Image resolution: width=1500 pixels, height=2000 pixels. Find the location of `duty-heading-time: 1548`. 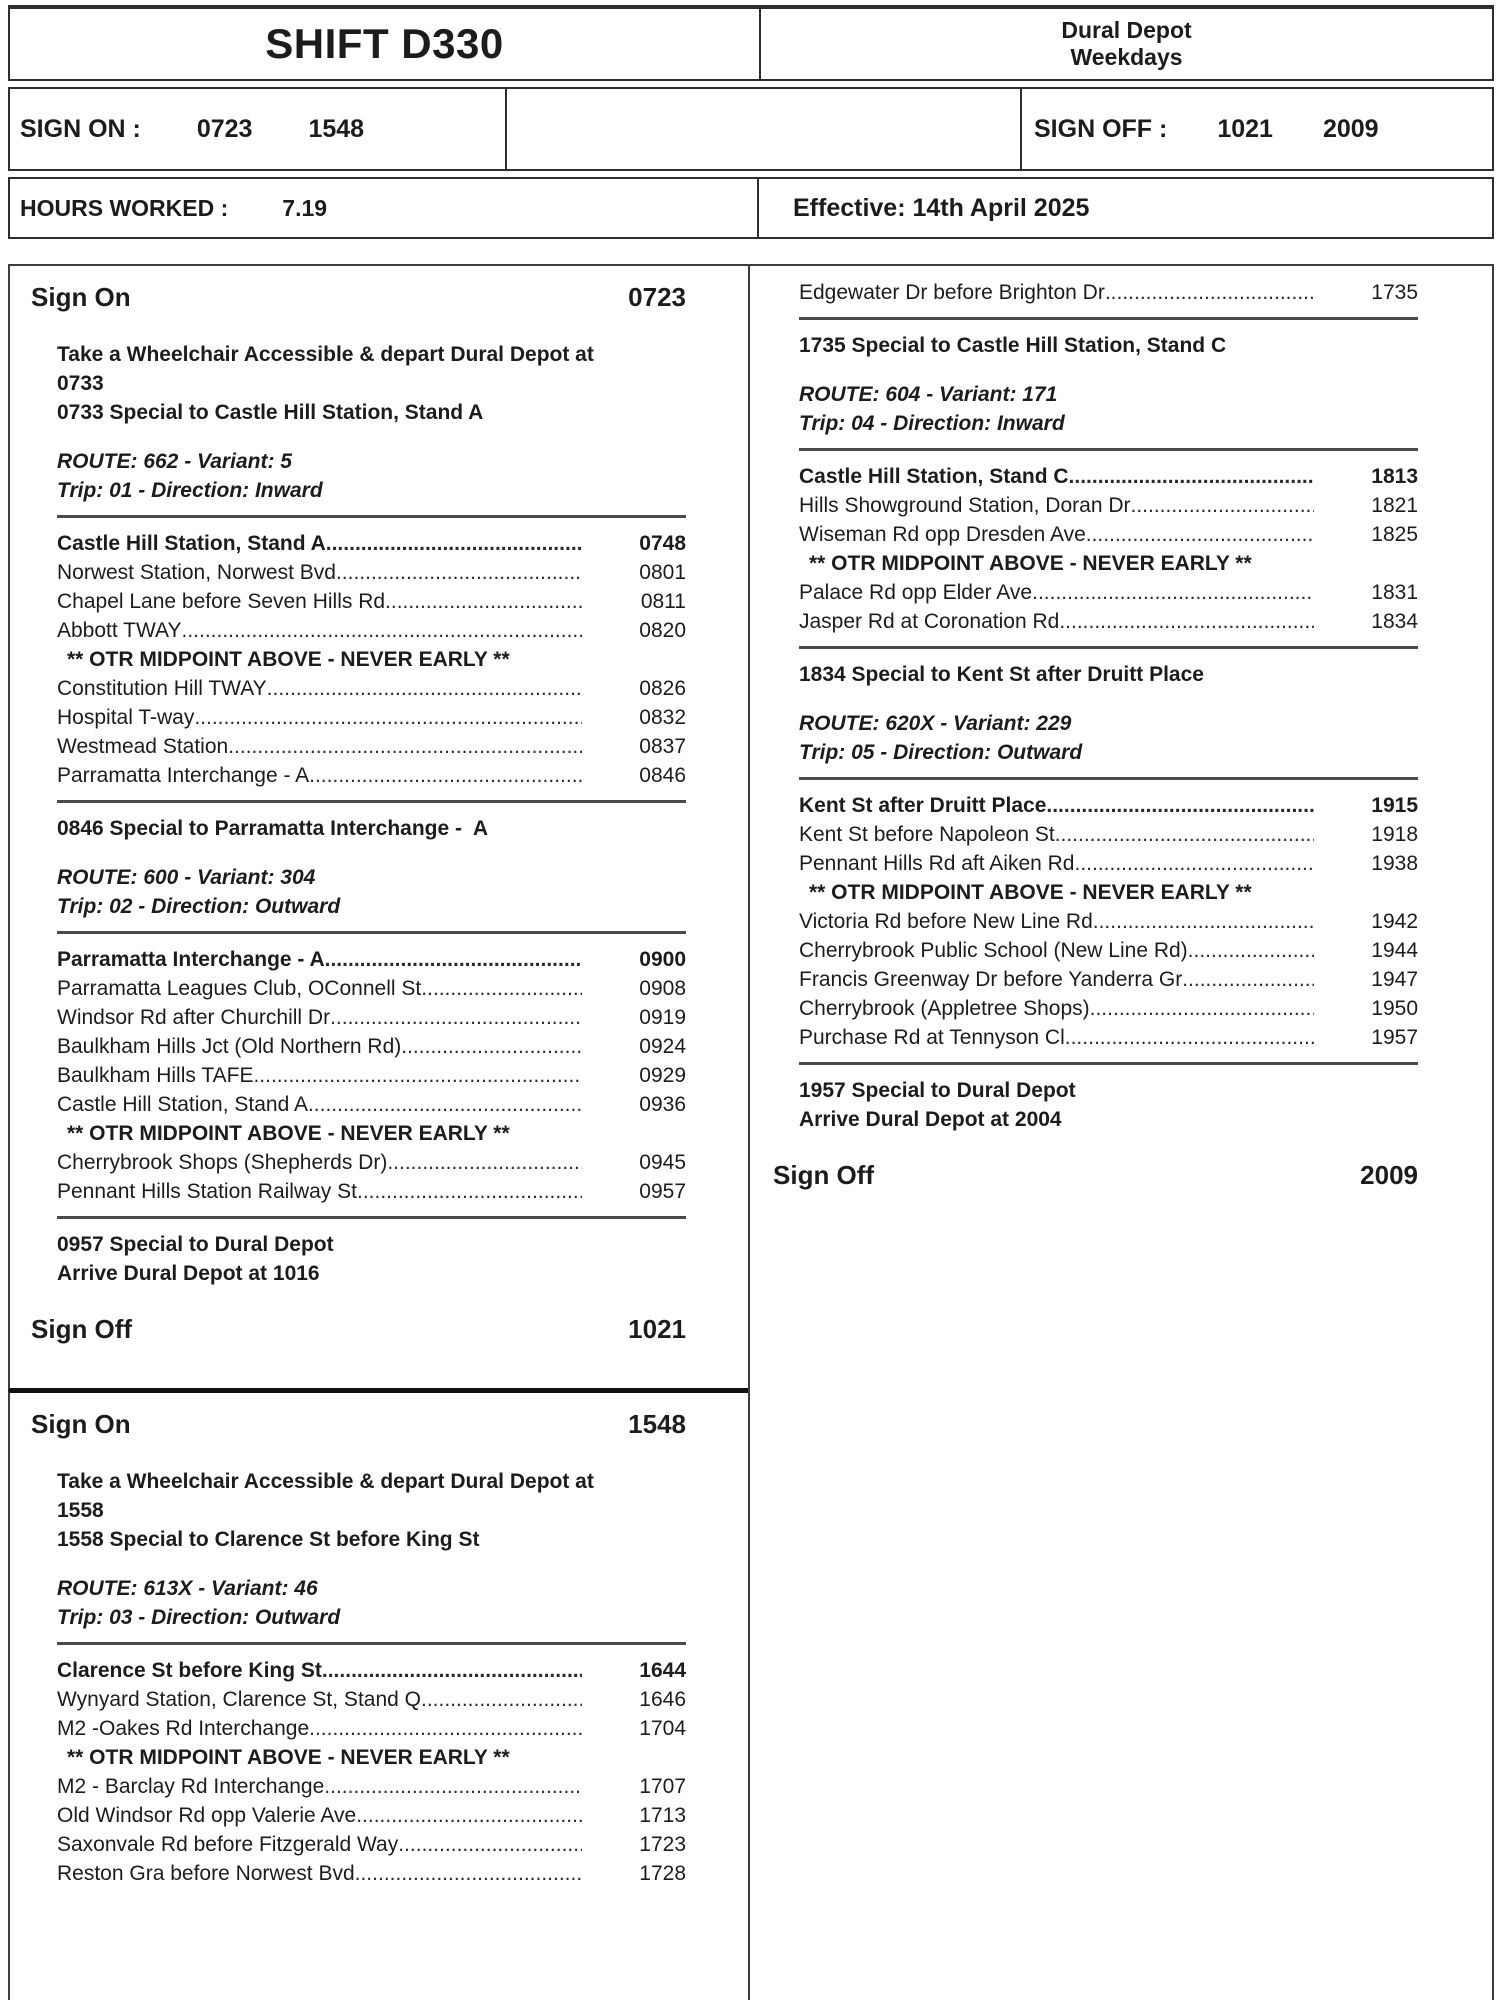

duty-heading-time: 1548 is located at coordinates (657, 1424).